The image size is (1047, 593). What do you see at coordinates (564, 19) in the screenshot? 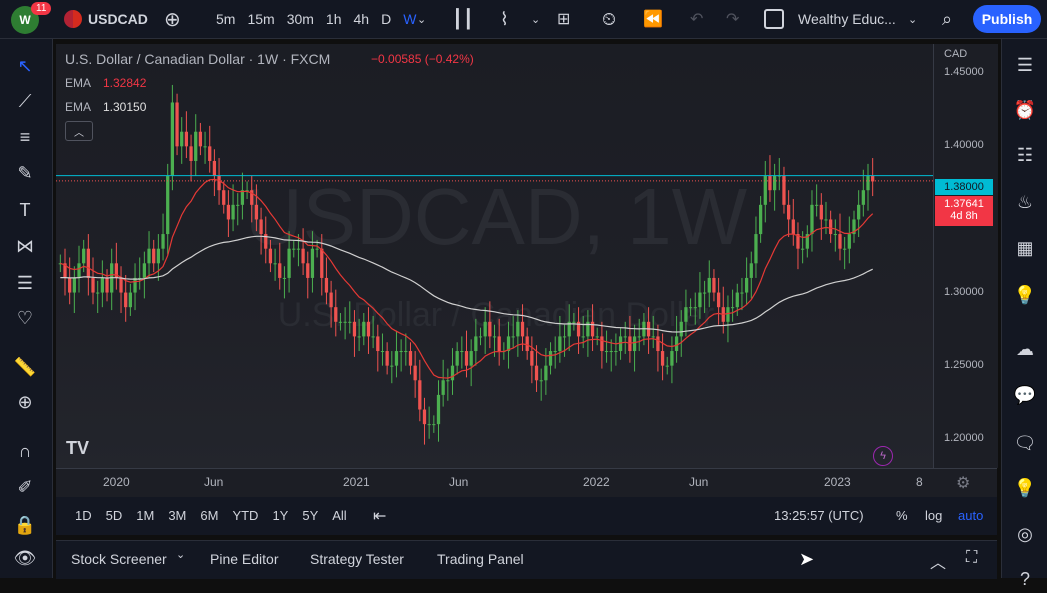
I see `layout-grid-icon: ⊞` at bounding box center [564, 19].